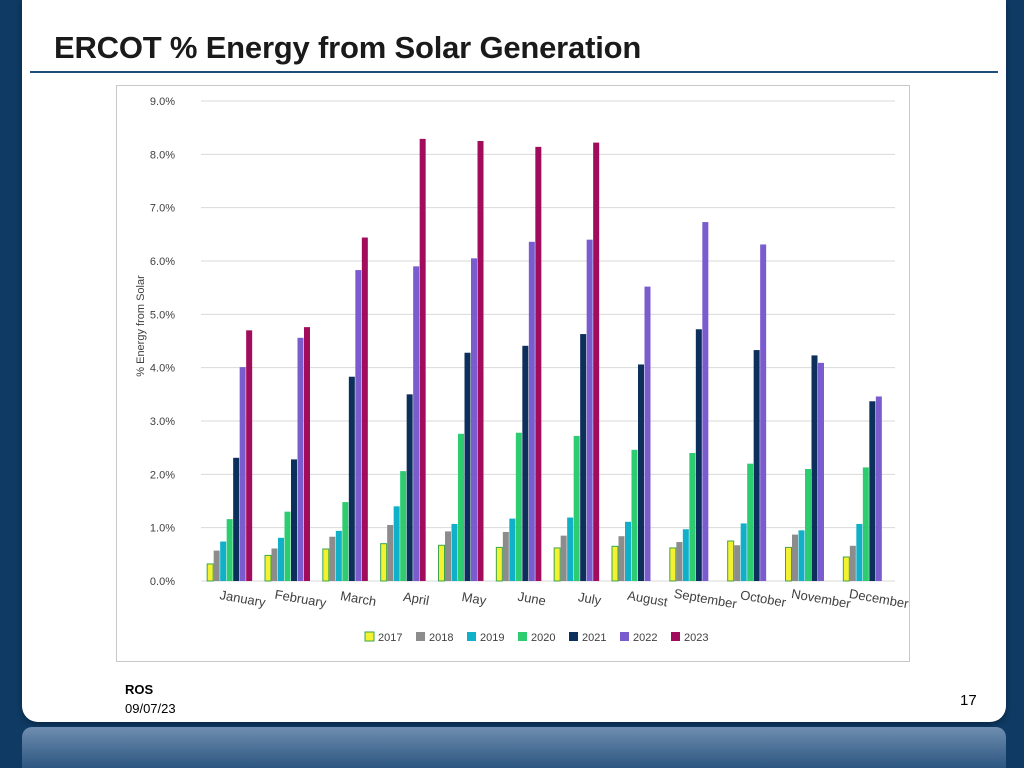 The width and height of the screenshot is (1024, 768). What do you see at coordinates (162, 262) in the screenshot?
I see `y-tick-label: 6.0%` at bounding box center [162, 262].